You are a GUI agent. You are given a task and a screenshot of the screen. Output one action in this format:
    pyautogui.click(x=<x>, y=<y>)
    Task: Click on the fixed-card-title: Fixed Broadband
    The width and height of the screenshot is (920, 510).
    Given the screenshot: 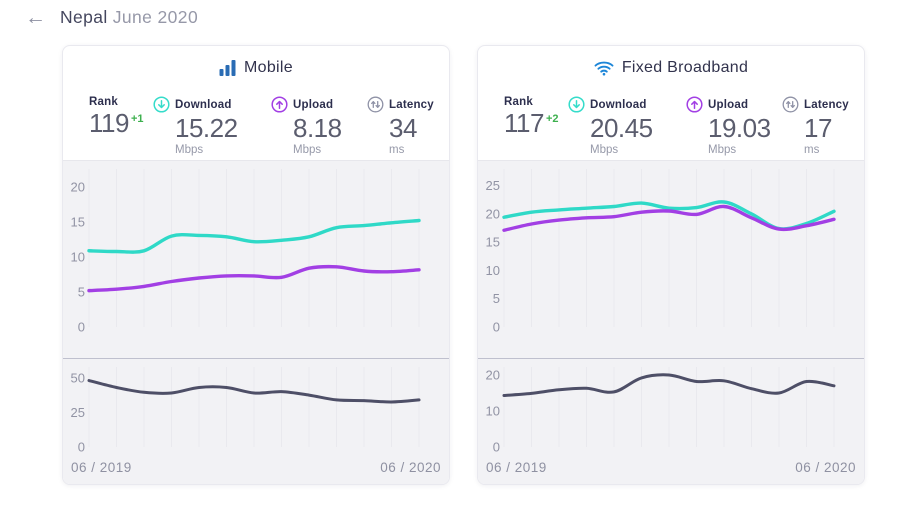 What is the action you would take?
    pyautogui.click(x=671, y=68)
    